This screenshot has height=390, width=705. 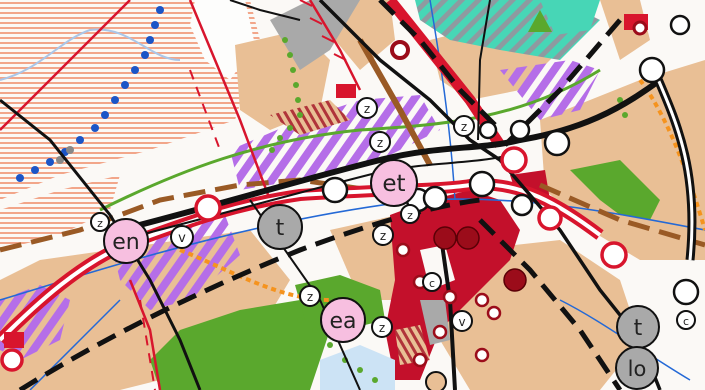 I want to click on small-white-stops, so click(x=448, y=305).